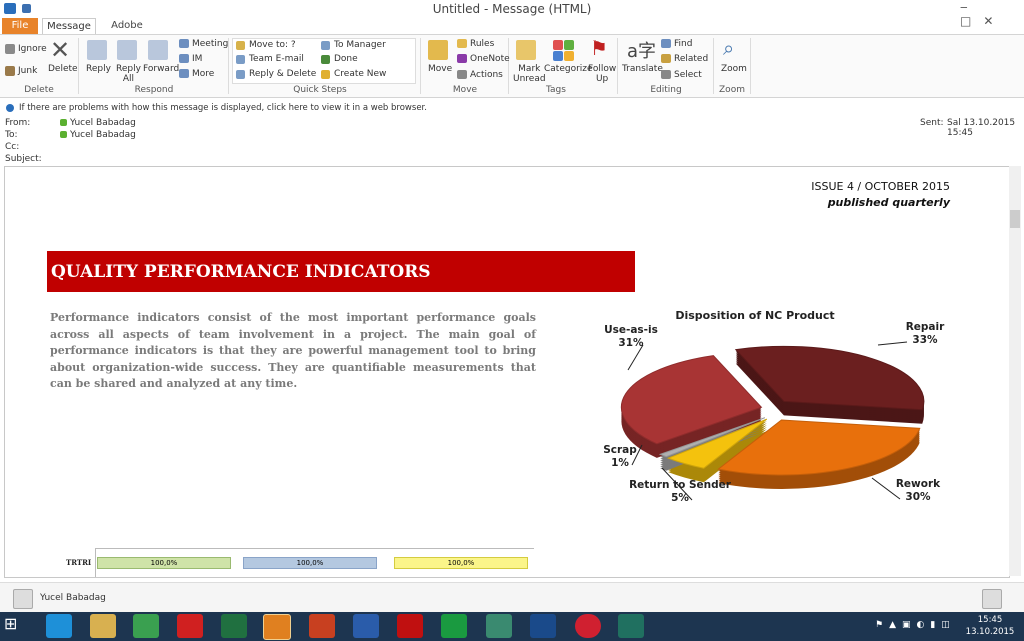 This screenshot has height=641, width=1024. Describe the element at coordinates (11, 135) in the screenshot. I see `to-label: To:` at that location.